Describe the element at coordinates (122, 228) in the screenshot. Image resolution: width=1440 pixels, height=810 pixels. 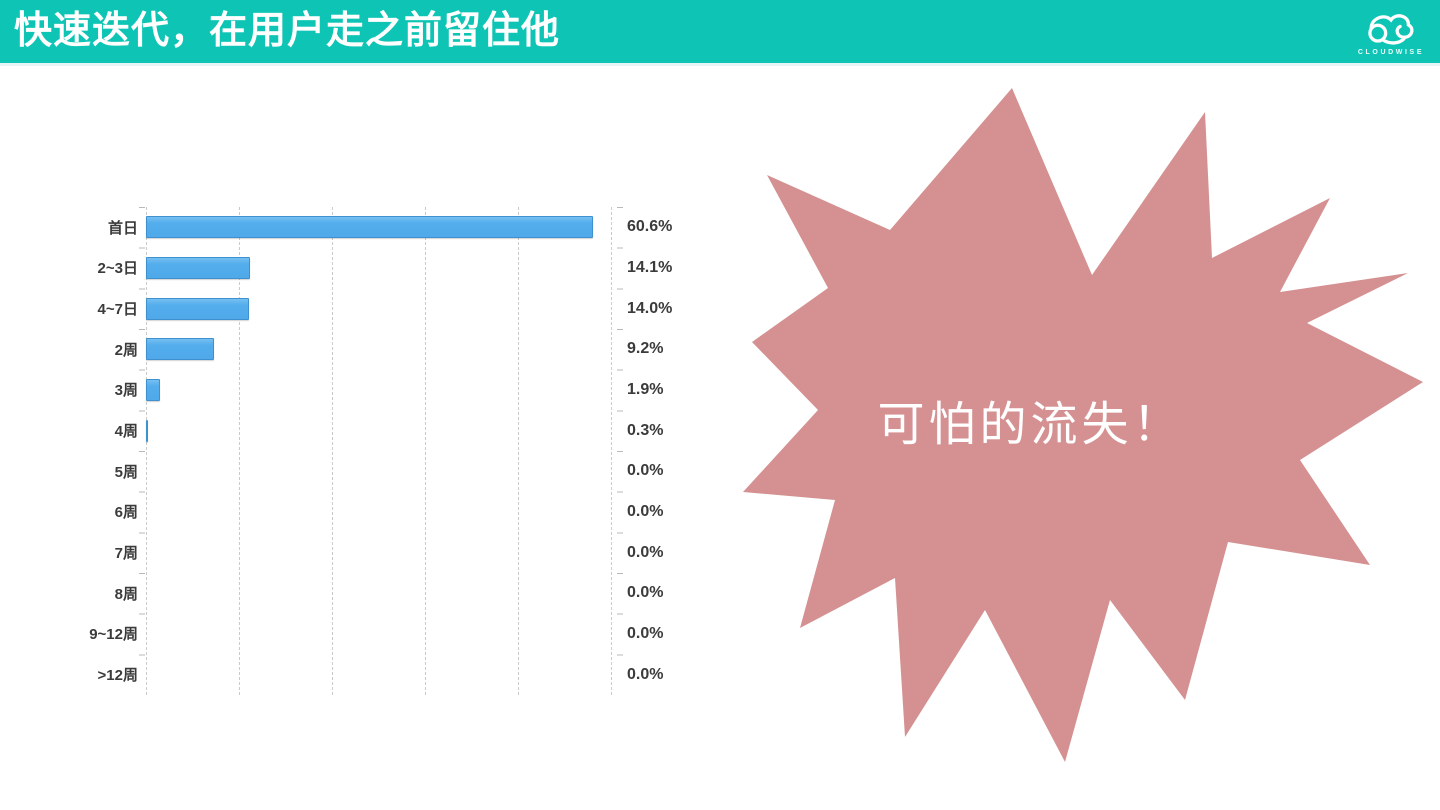
I see `category-label: 首日` at that location.